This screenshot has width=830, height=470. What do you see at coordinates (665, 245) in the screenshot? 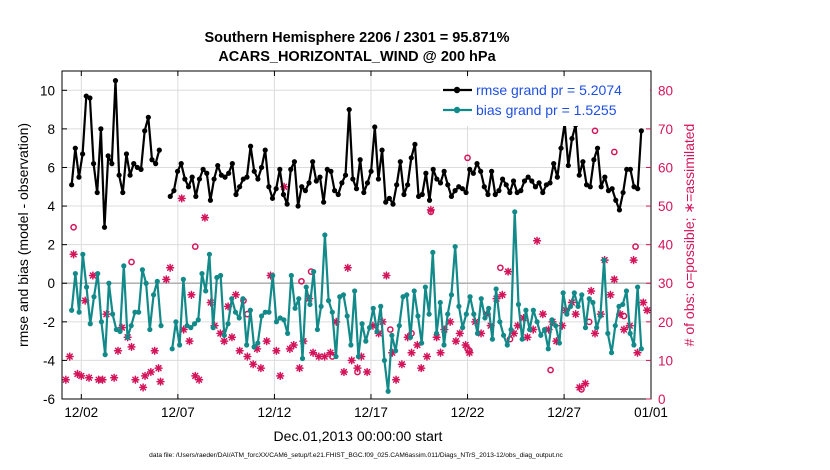
I see `y-tick-label-right: 40` at bounding box center [665, 245].